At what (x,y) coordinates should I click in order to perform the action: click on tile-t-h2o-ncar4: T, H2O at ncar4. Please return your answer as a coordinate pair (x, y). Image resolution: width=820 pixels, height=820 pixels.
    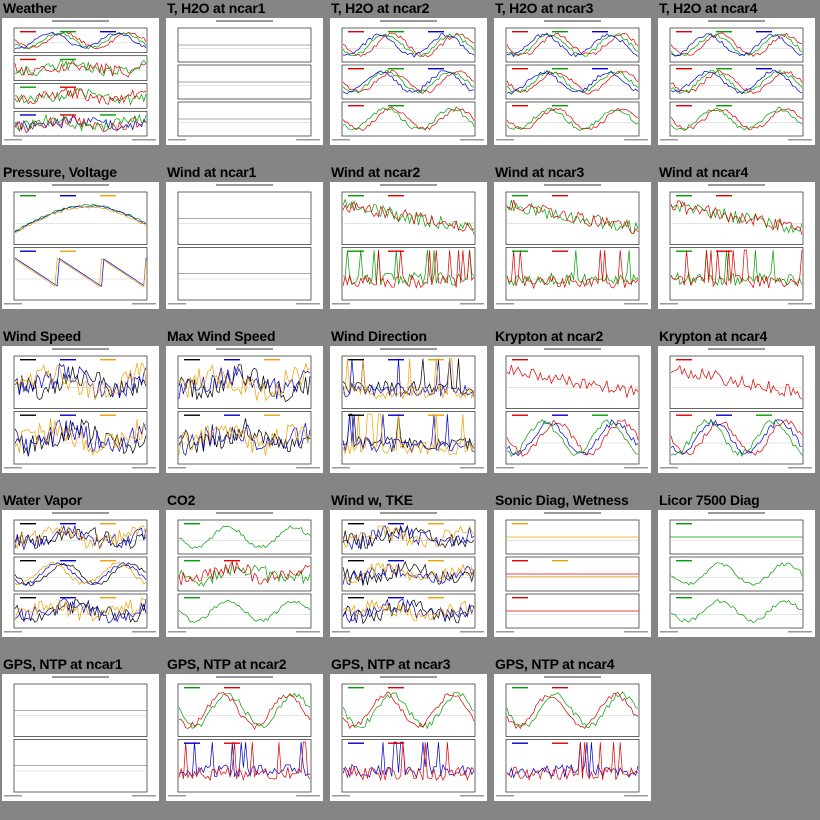
    Looking at the image, I should click on (738, 82).